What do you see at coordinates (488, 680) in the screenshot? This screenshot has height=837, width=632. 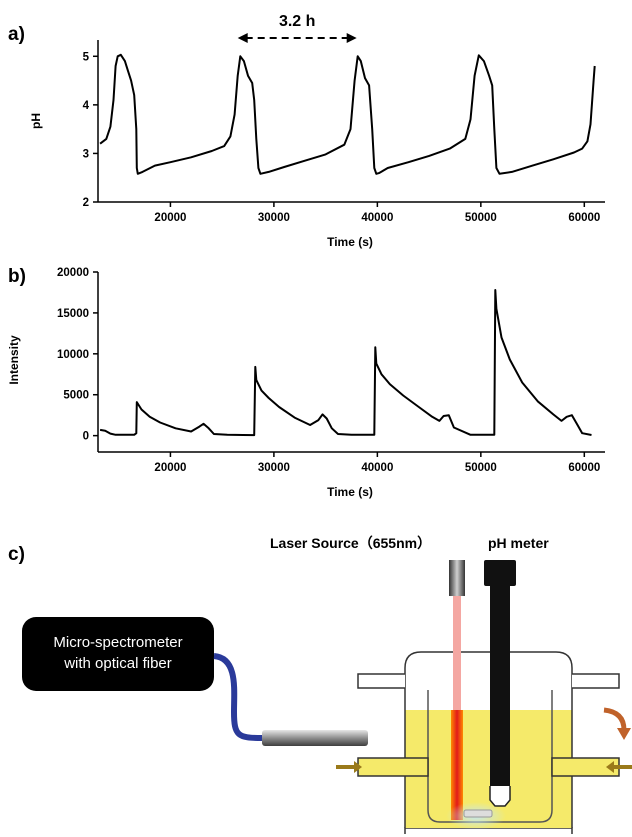 I see `reactor-upper-jacket` at bounding box center [488, 680].